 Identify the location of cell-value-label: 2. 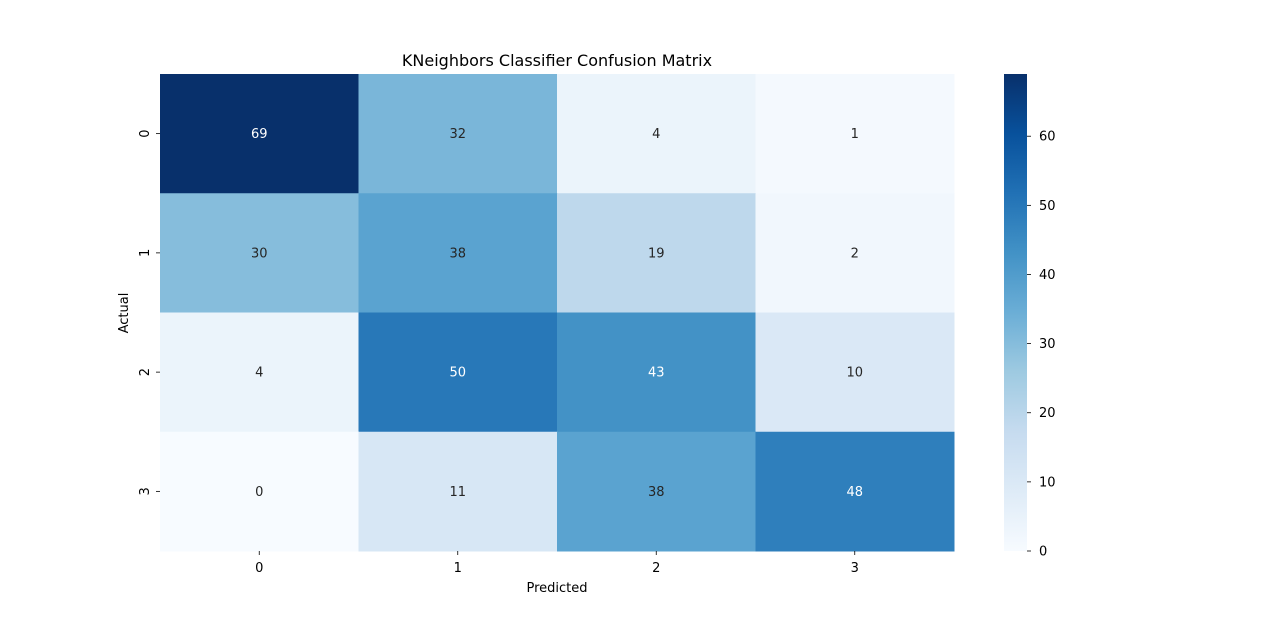
(855, 253).